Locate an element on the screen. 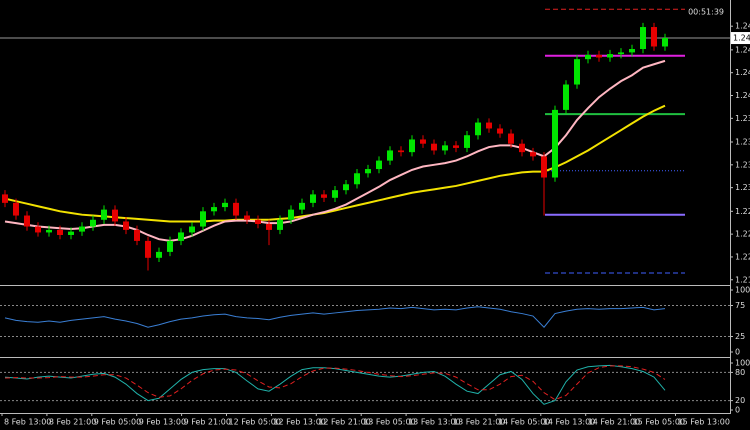  x-tick-label: 12 Feb 05:00 is located at coordinates (255, 422).